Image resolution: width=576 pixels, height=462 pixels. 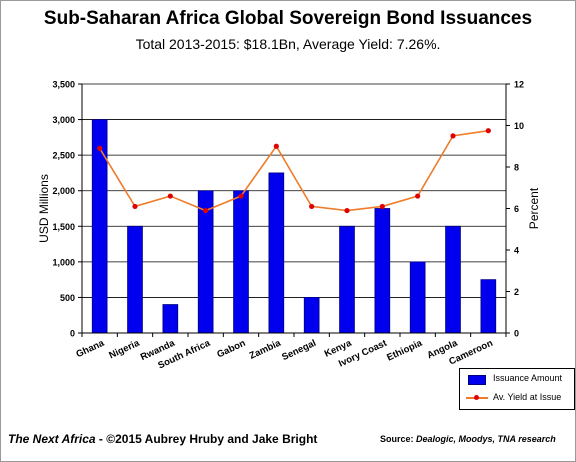 What do you see at coordinates (241, 262) in the screenshot?
I see `bar-gabon` at bounding box center [241, 262].